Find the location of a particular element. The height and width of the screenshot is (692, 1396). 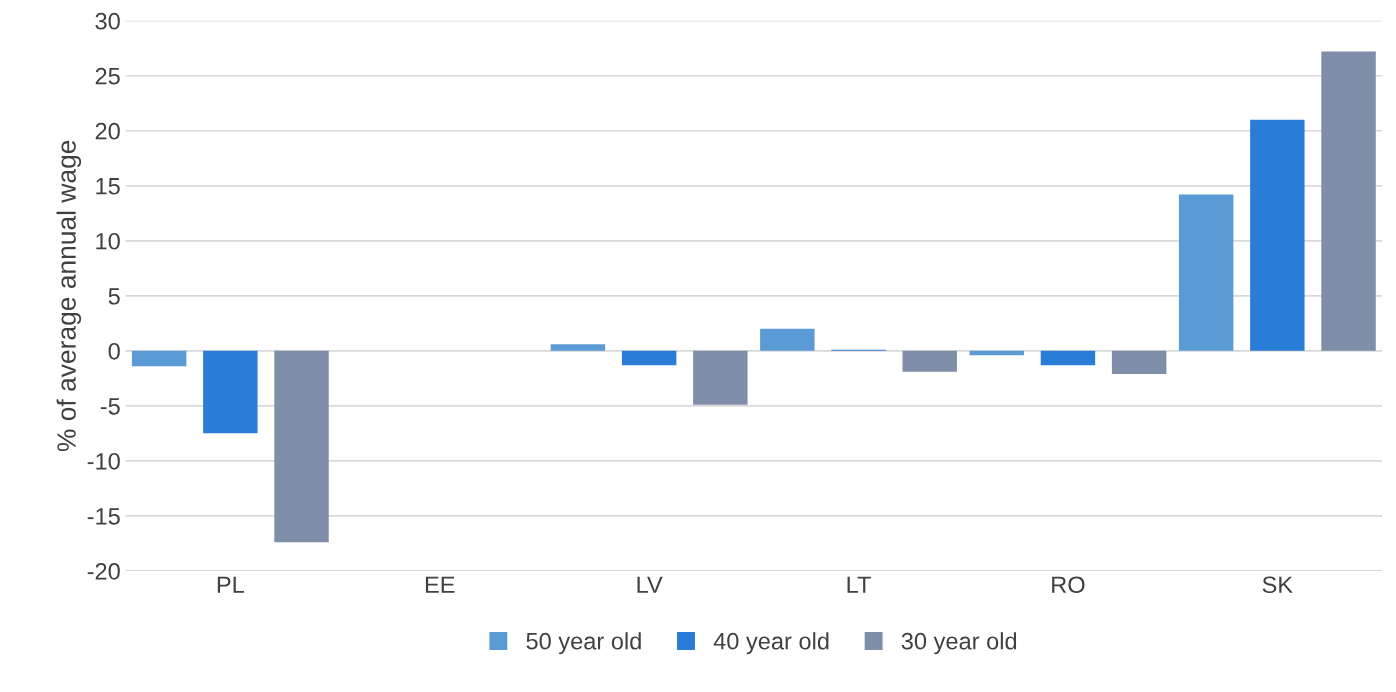

y-tick-label: -20 is located at coordinates (103, 571).